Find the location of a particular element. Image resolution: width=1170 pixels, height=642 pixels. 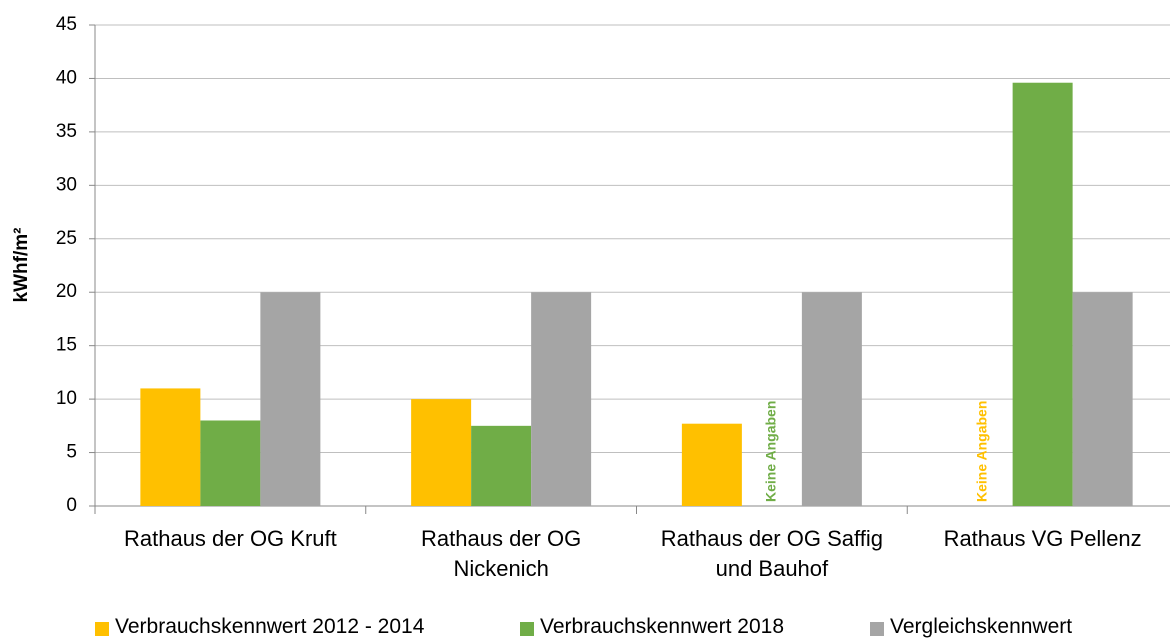

x-tick-label: Rathaus der OG Kruft is located at coordinates (230, 538).